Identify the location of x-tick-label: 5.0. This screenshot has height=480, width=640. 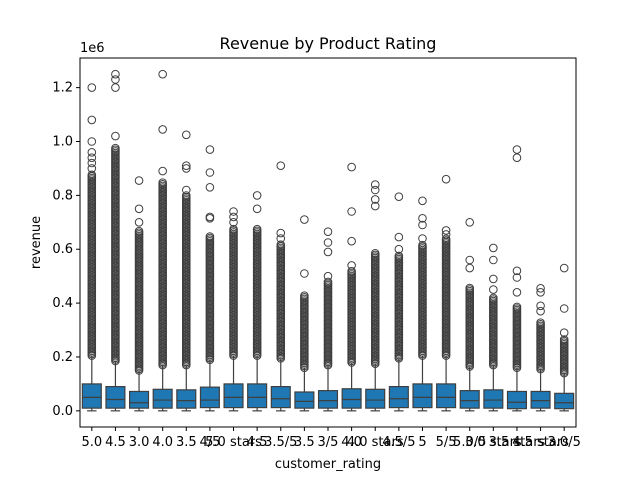
(91, 442).